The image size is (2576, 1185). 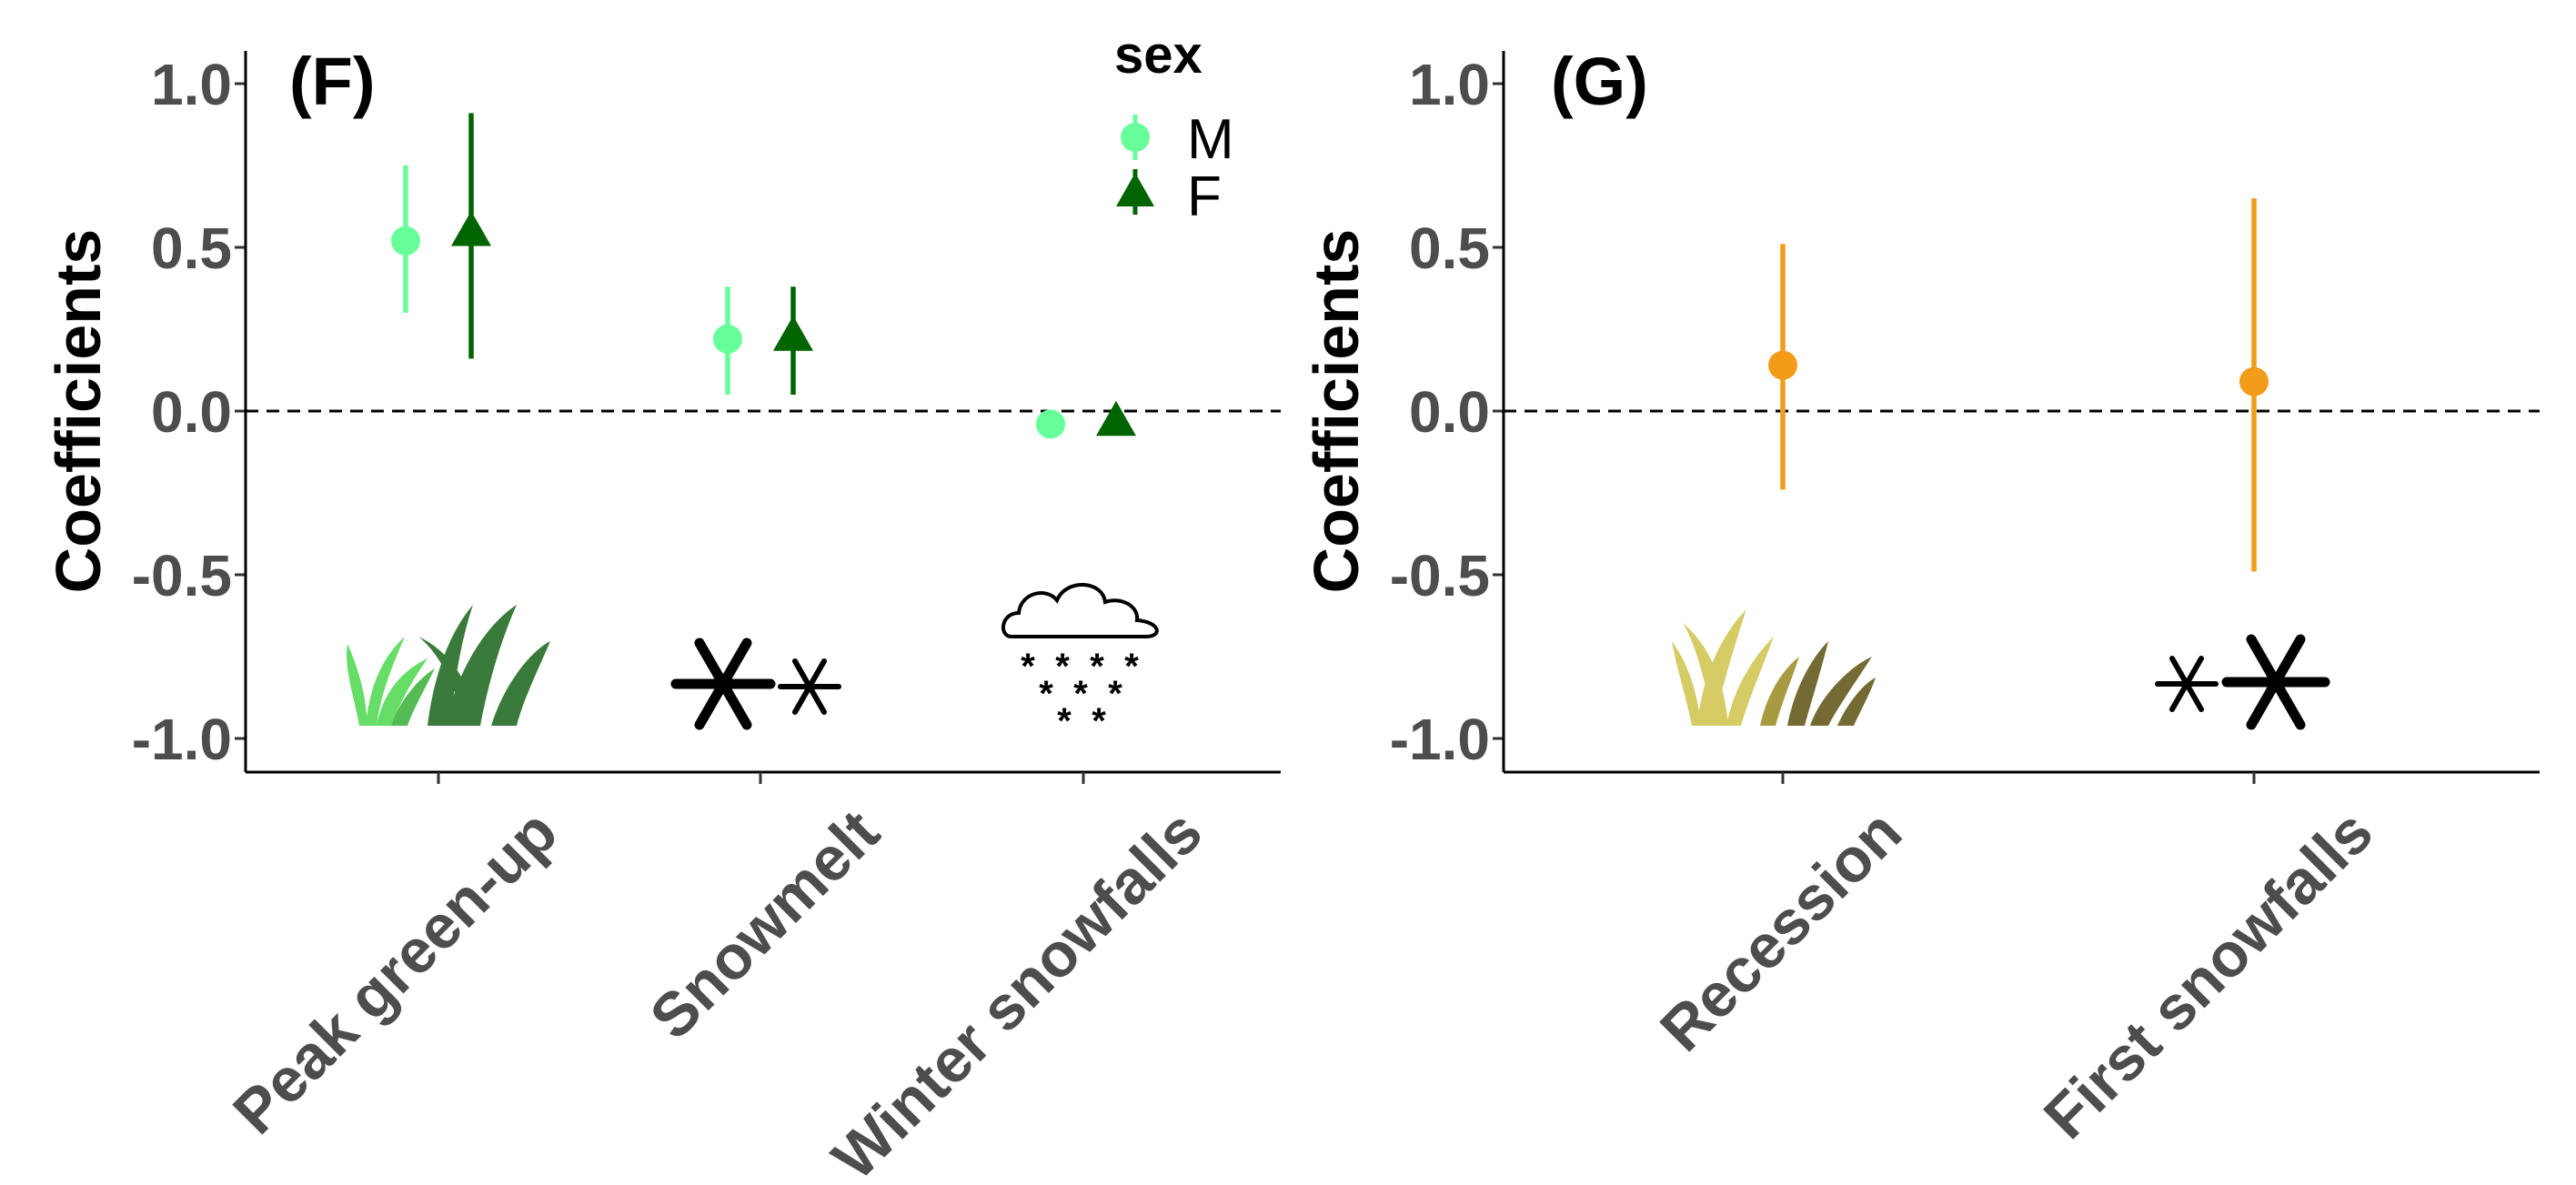 I want to click on legend-title: sex, so click(x=1158, y=55).